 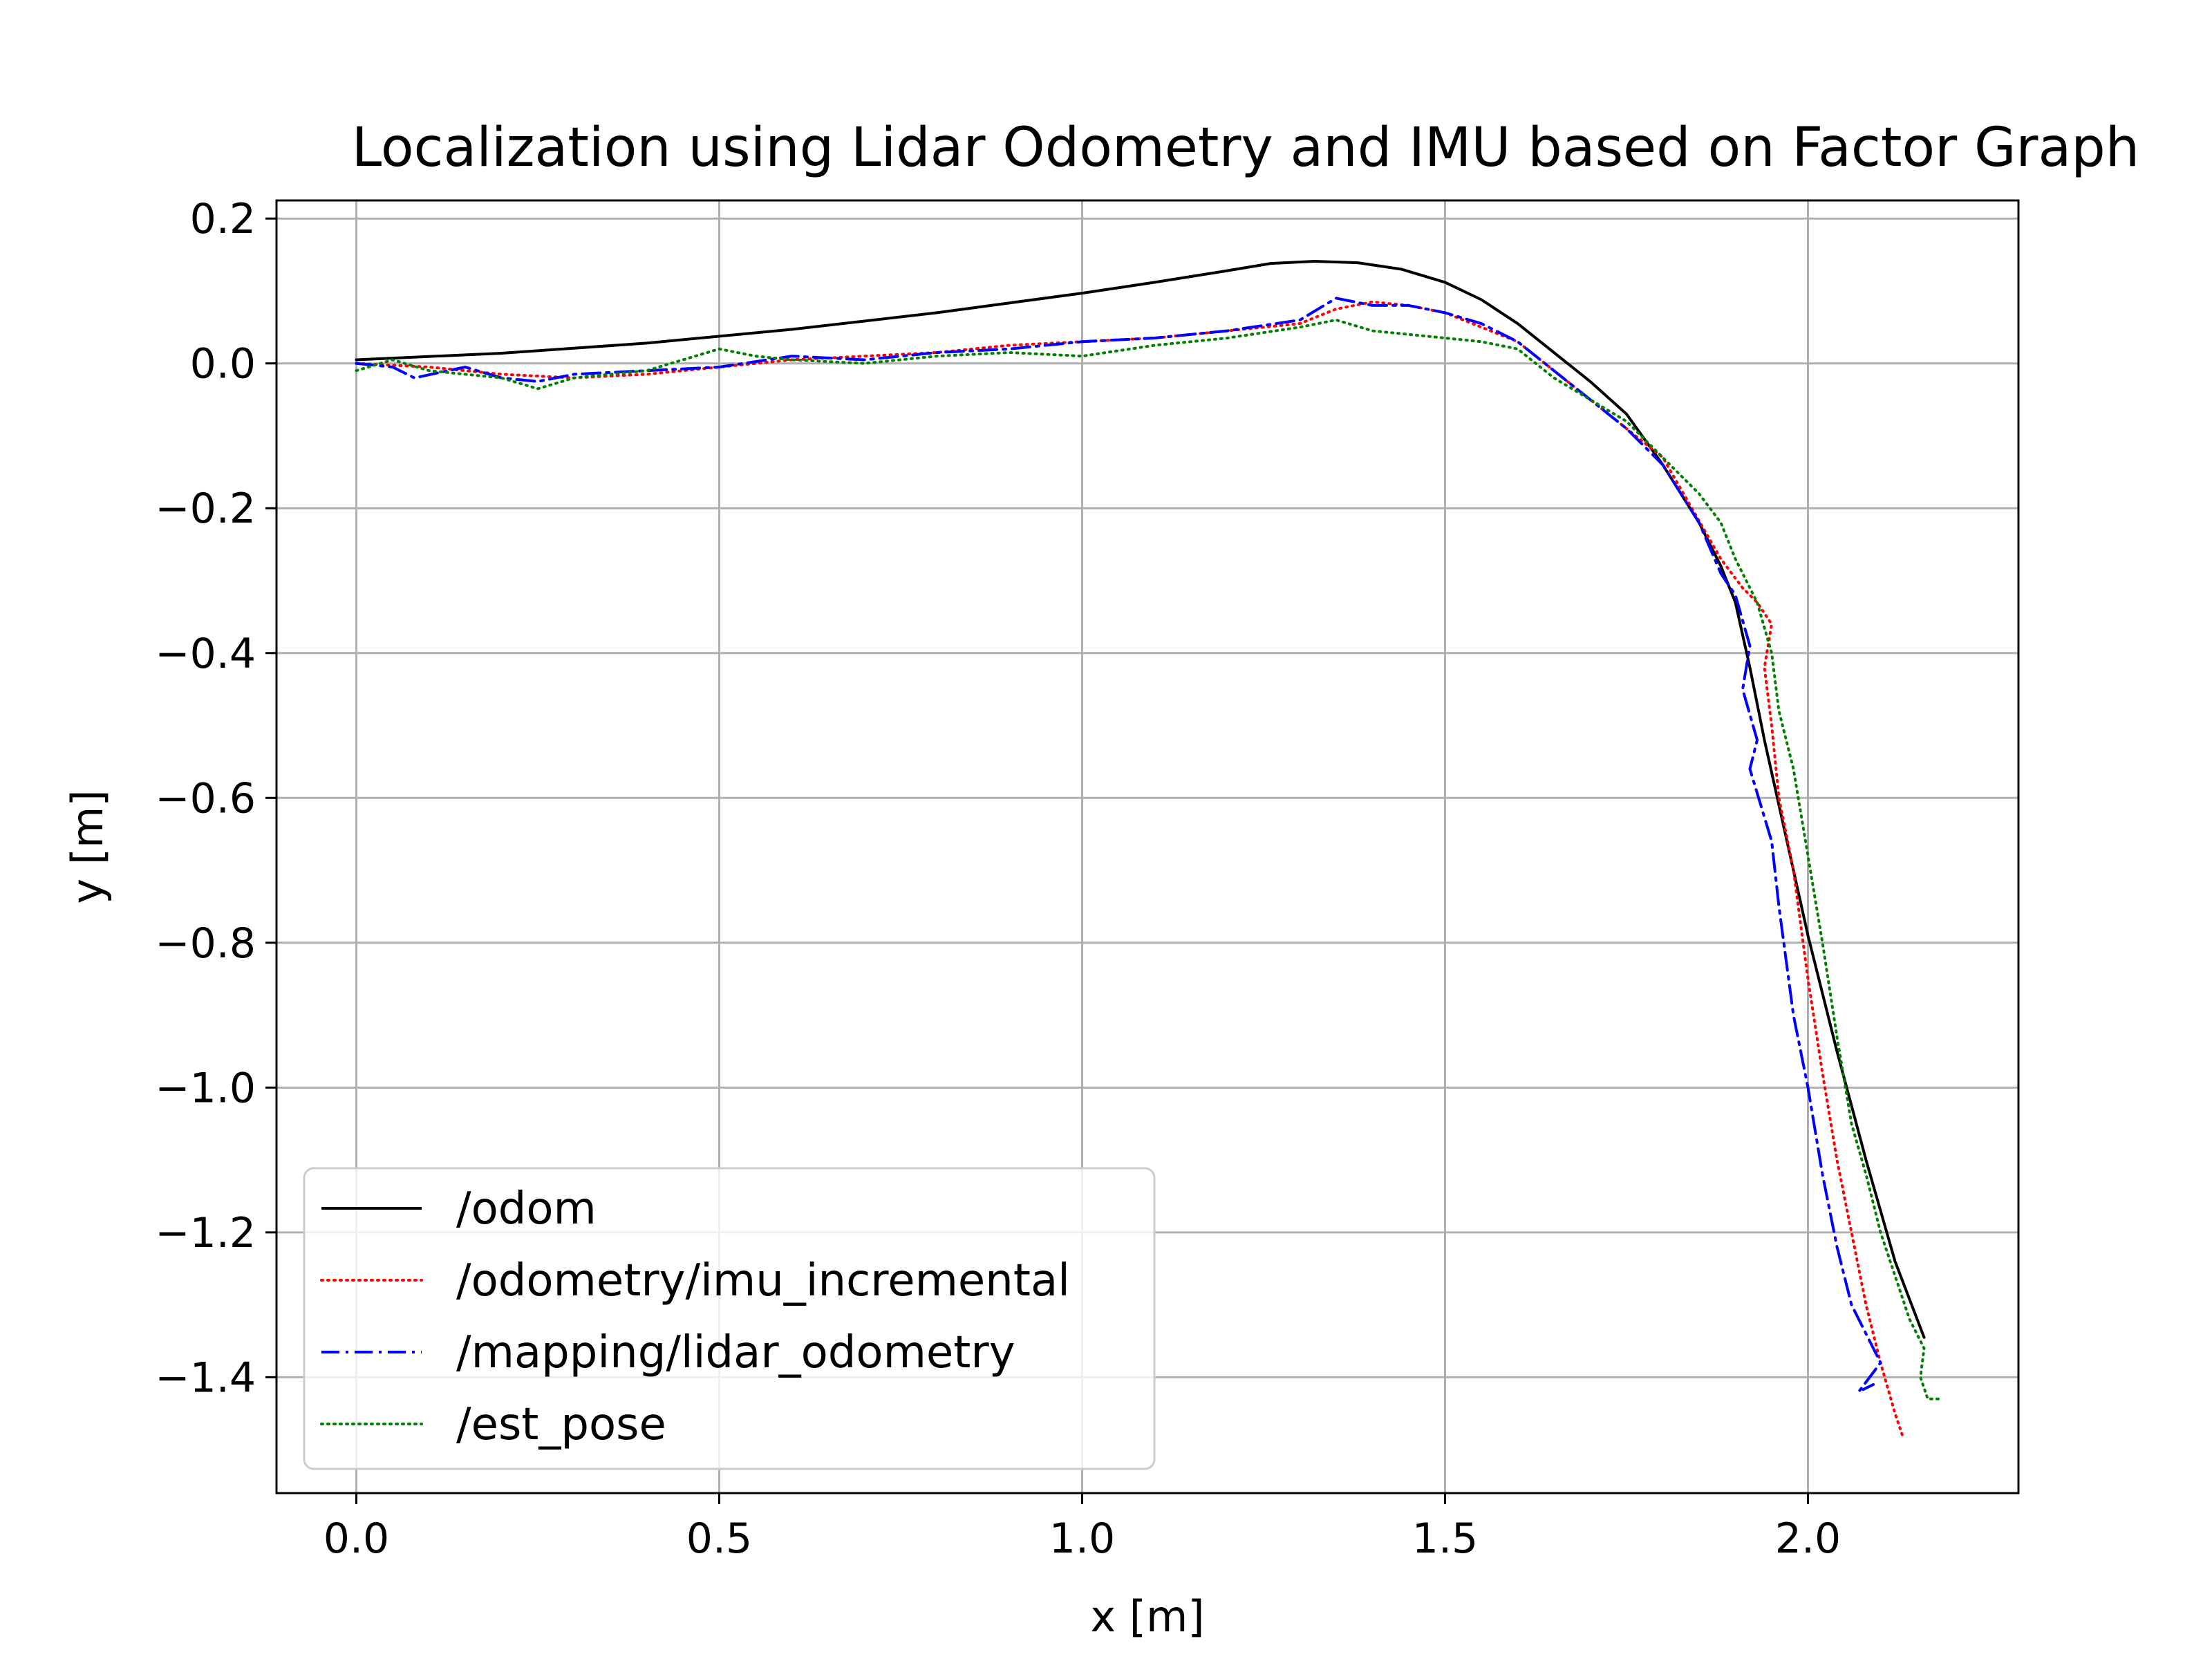 I want to click on legend-box, so click(x=730, y=1318).